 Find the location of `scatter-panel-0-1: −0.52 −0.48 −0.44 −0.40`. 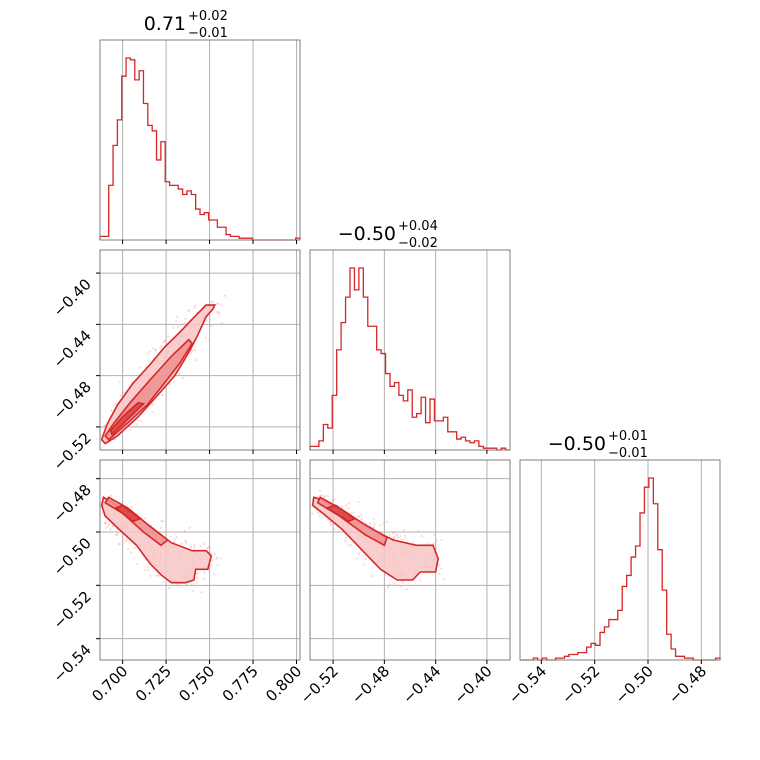

scatter-panel-0-1: −0.52 −0.48 −0.44 −0.40 is located at coordinates (175, 361).